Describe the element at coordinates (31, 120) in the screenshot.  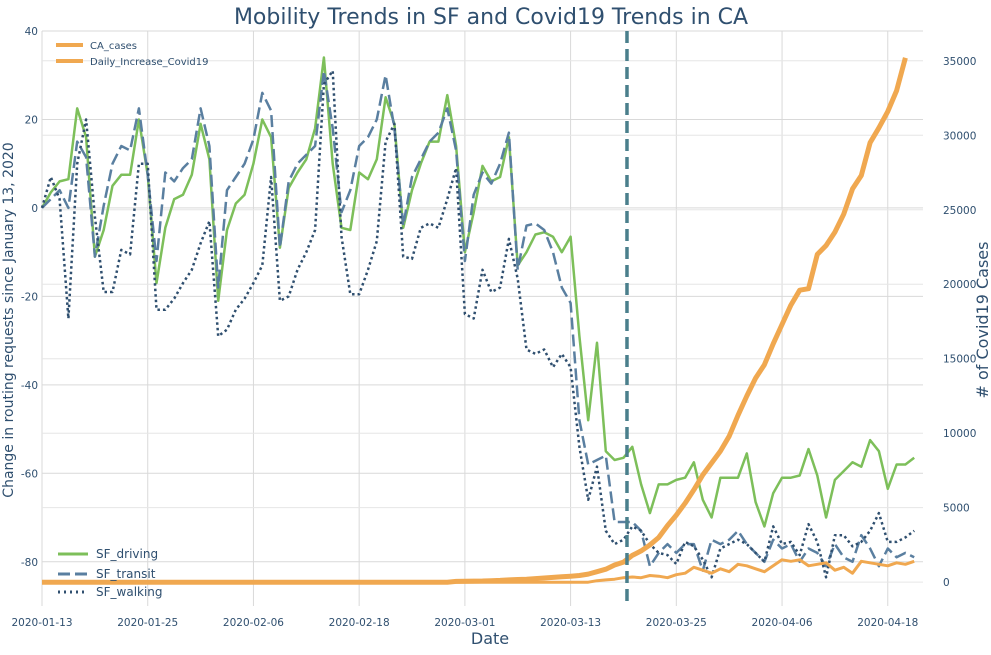
I see `y-tick-label-left: 20` at that location.